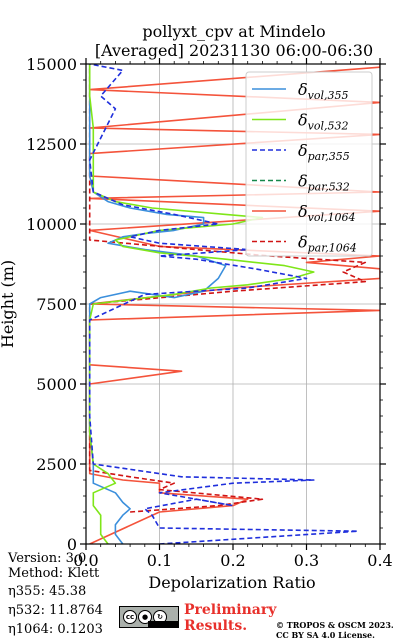 The width and height of the screenshot is (400, 640). I want to click on chart-title-line1: pollyxt_cpv at Mindelo, so click(234, 31).